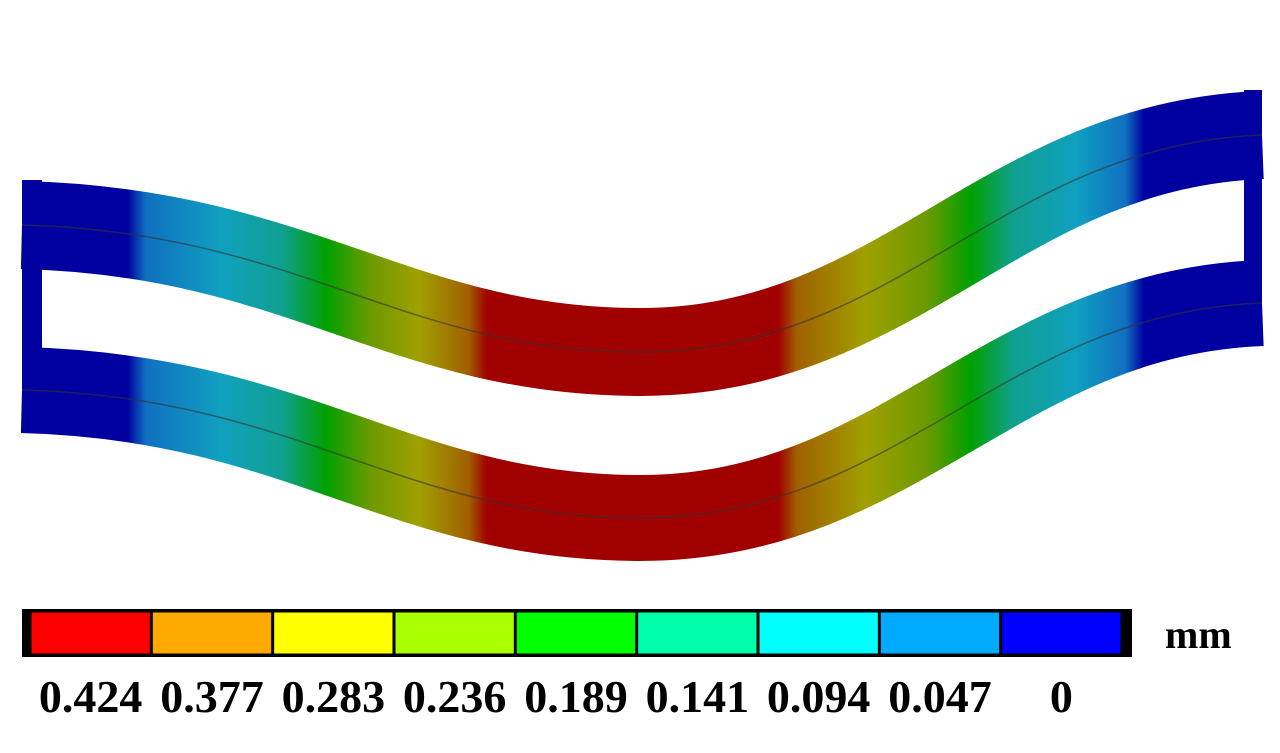  I want to click on legend-label: 0.424, so click(91, 696).